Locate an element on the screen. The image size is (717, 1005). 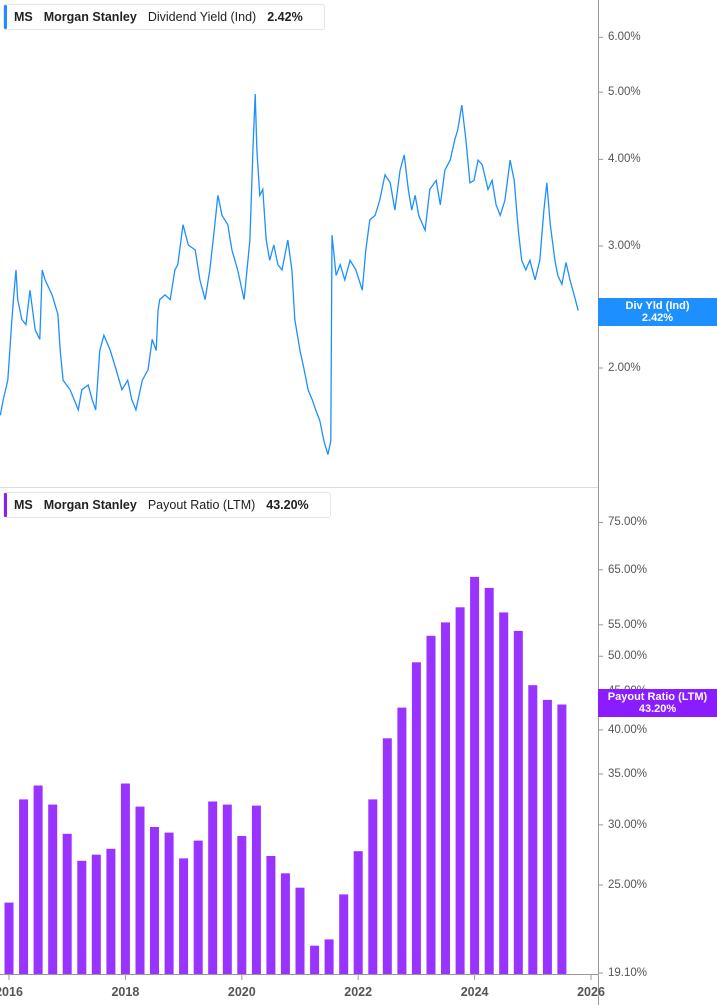
x-axis-tick-label: 2016 is located at coordinates (11, 992).